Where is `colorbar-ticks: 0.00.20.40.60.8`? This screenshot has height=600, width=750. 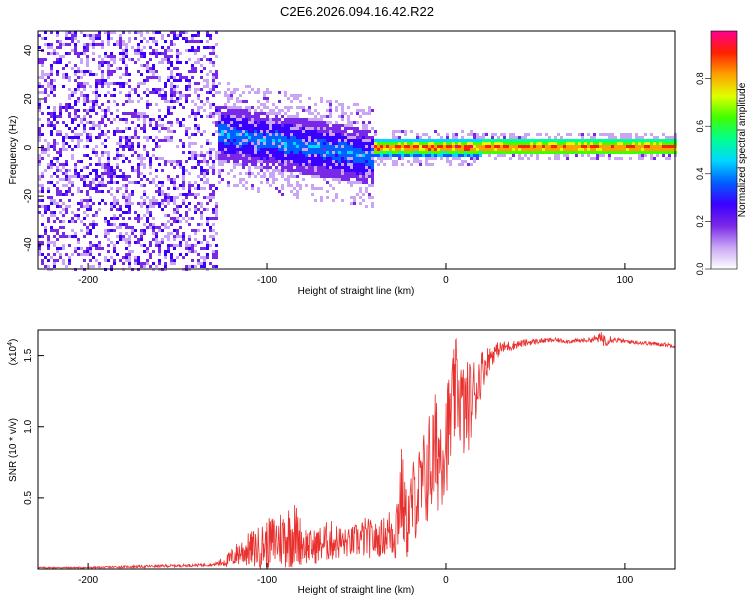
colorbar-ticks: 0.00.20.40.60.8 is located at coordinates (703, 173).